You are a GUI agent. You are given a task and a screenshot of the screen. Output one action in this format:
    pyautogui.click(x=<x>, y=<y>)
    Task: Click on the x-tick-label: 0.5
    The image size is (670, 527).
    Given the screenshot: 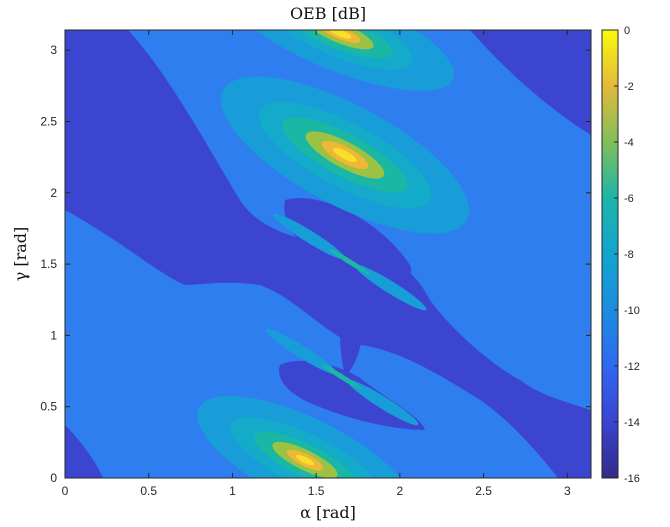 What is the action you would take?
    pyautogui.click(x=148, y=491)
    